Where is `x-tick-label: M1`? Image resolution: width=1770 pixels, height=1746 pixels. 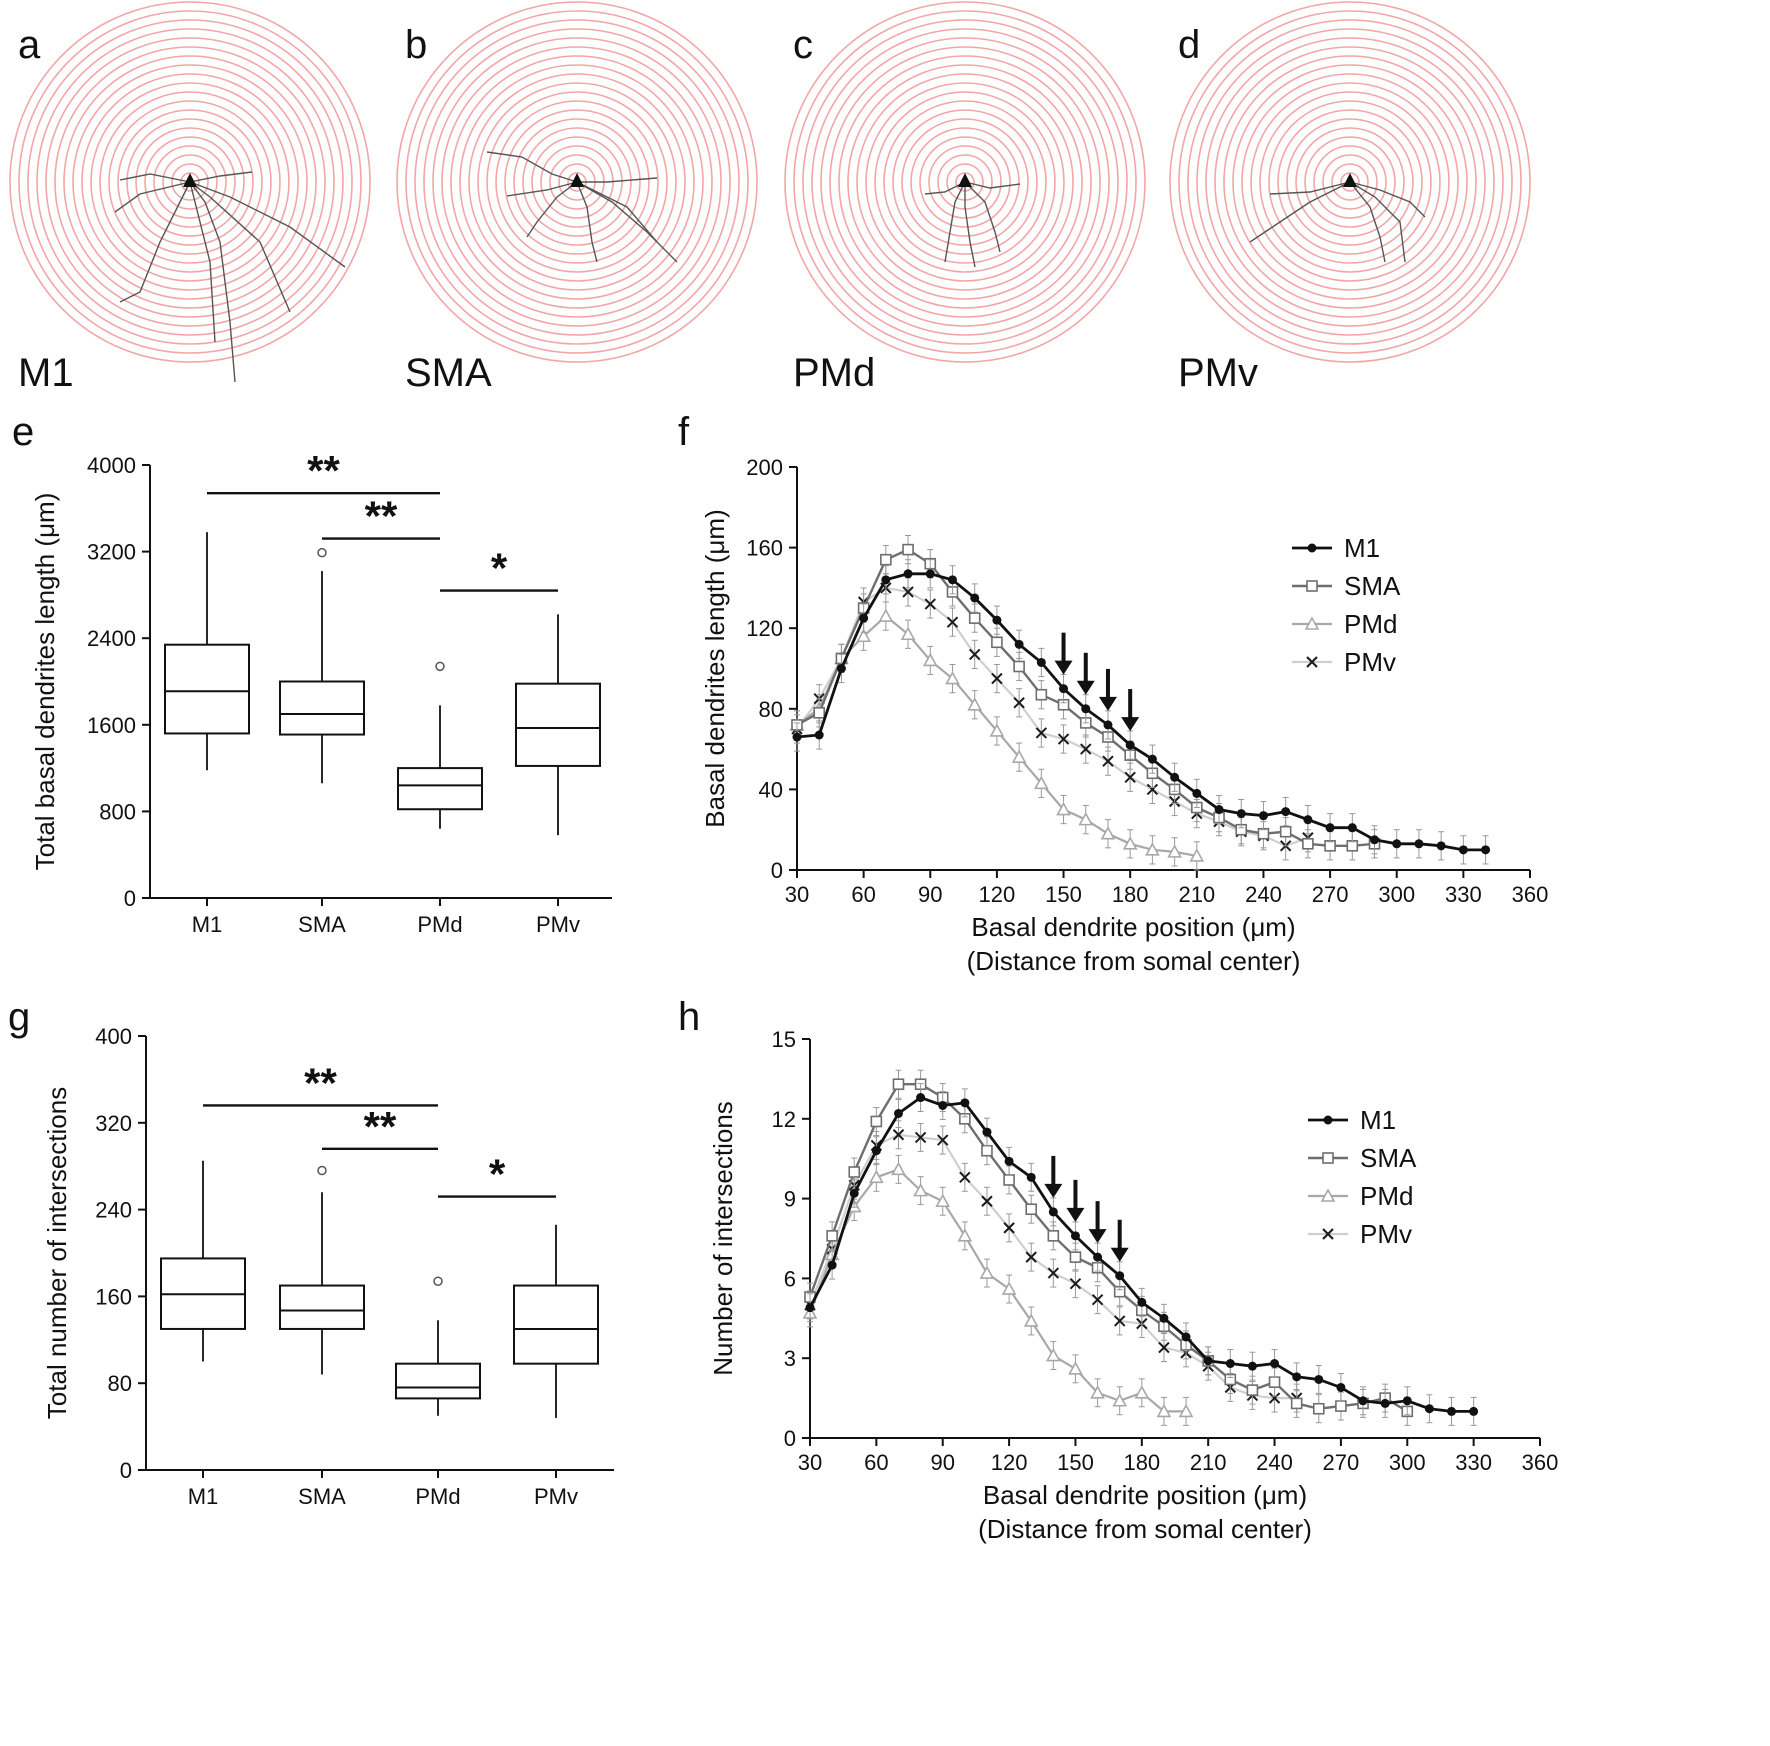 x-tick-label: M1 is located at coordinates (207, 924).